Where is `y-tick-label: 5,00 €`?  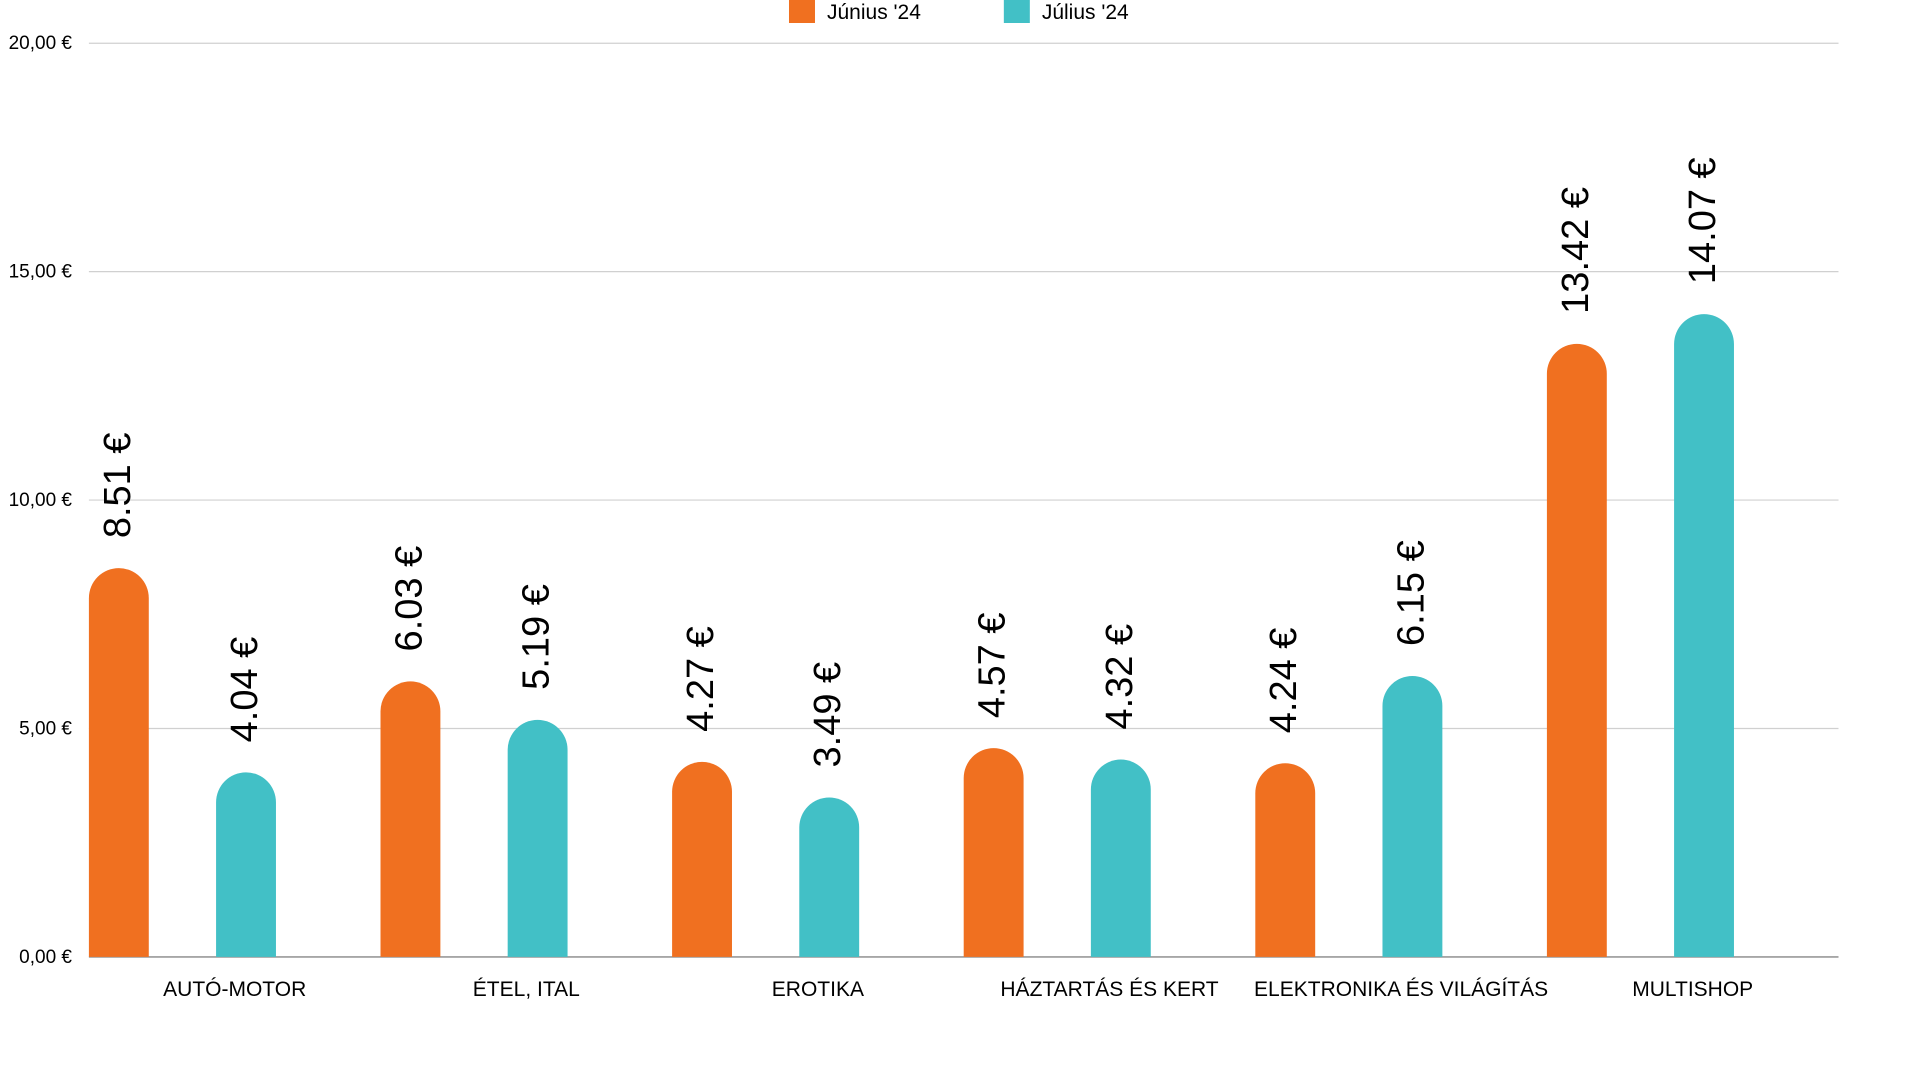 y-tick-label: 5,00 € is located at coordinates (45, 728).